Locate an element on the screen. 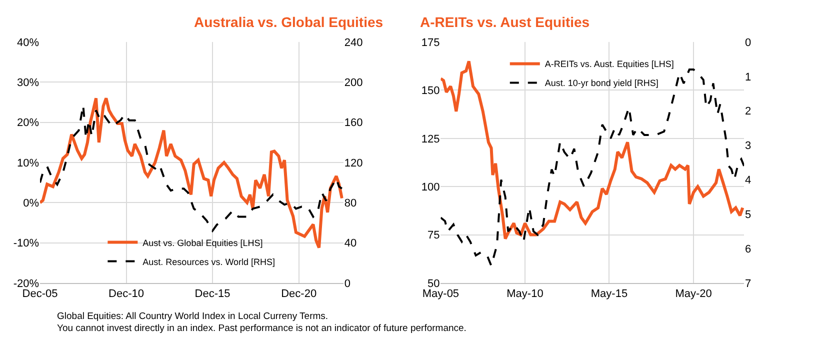  legend-label: Aust. 10-yr bond yield [RHS] is located at coordinates (601, 83).